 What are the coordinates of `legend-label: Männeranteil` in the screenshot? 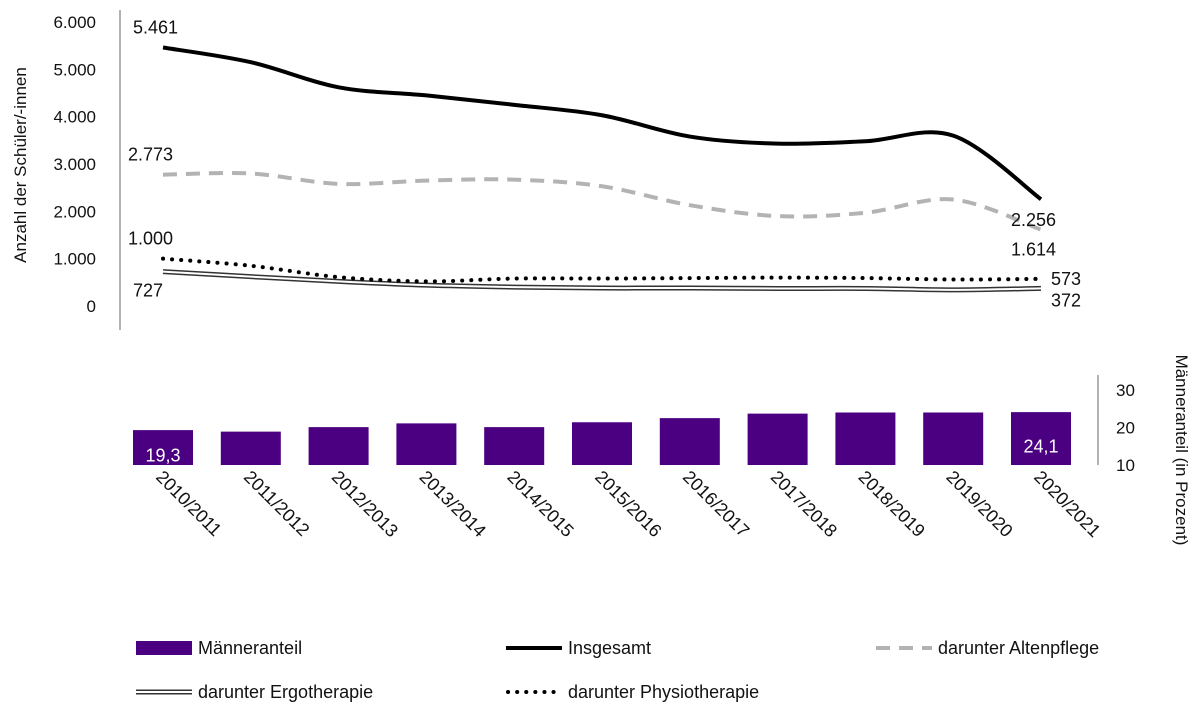 It's located at (250, 648).